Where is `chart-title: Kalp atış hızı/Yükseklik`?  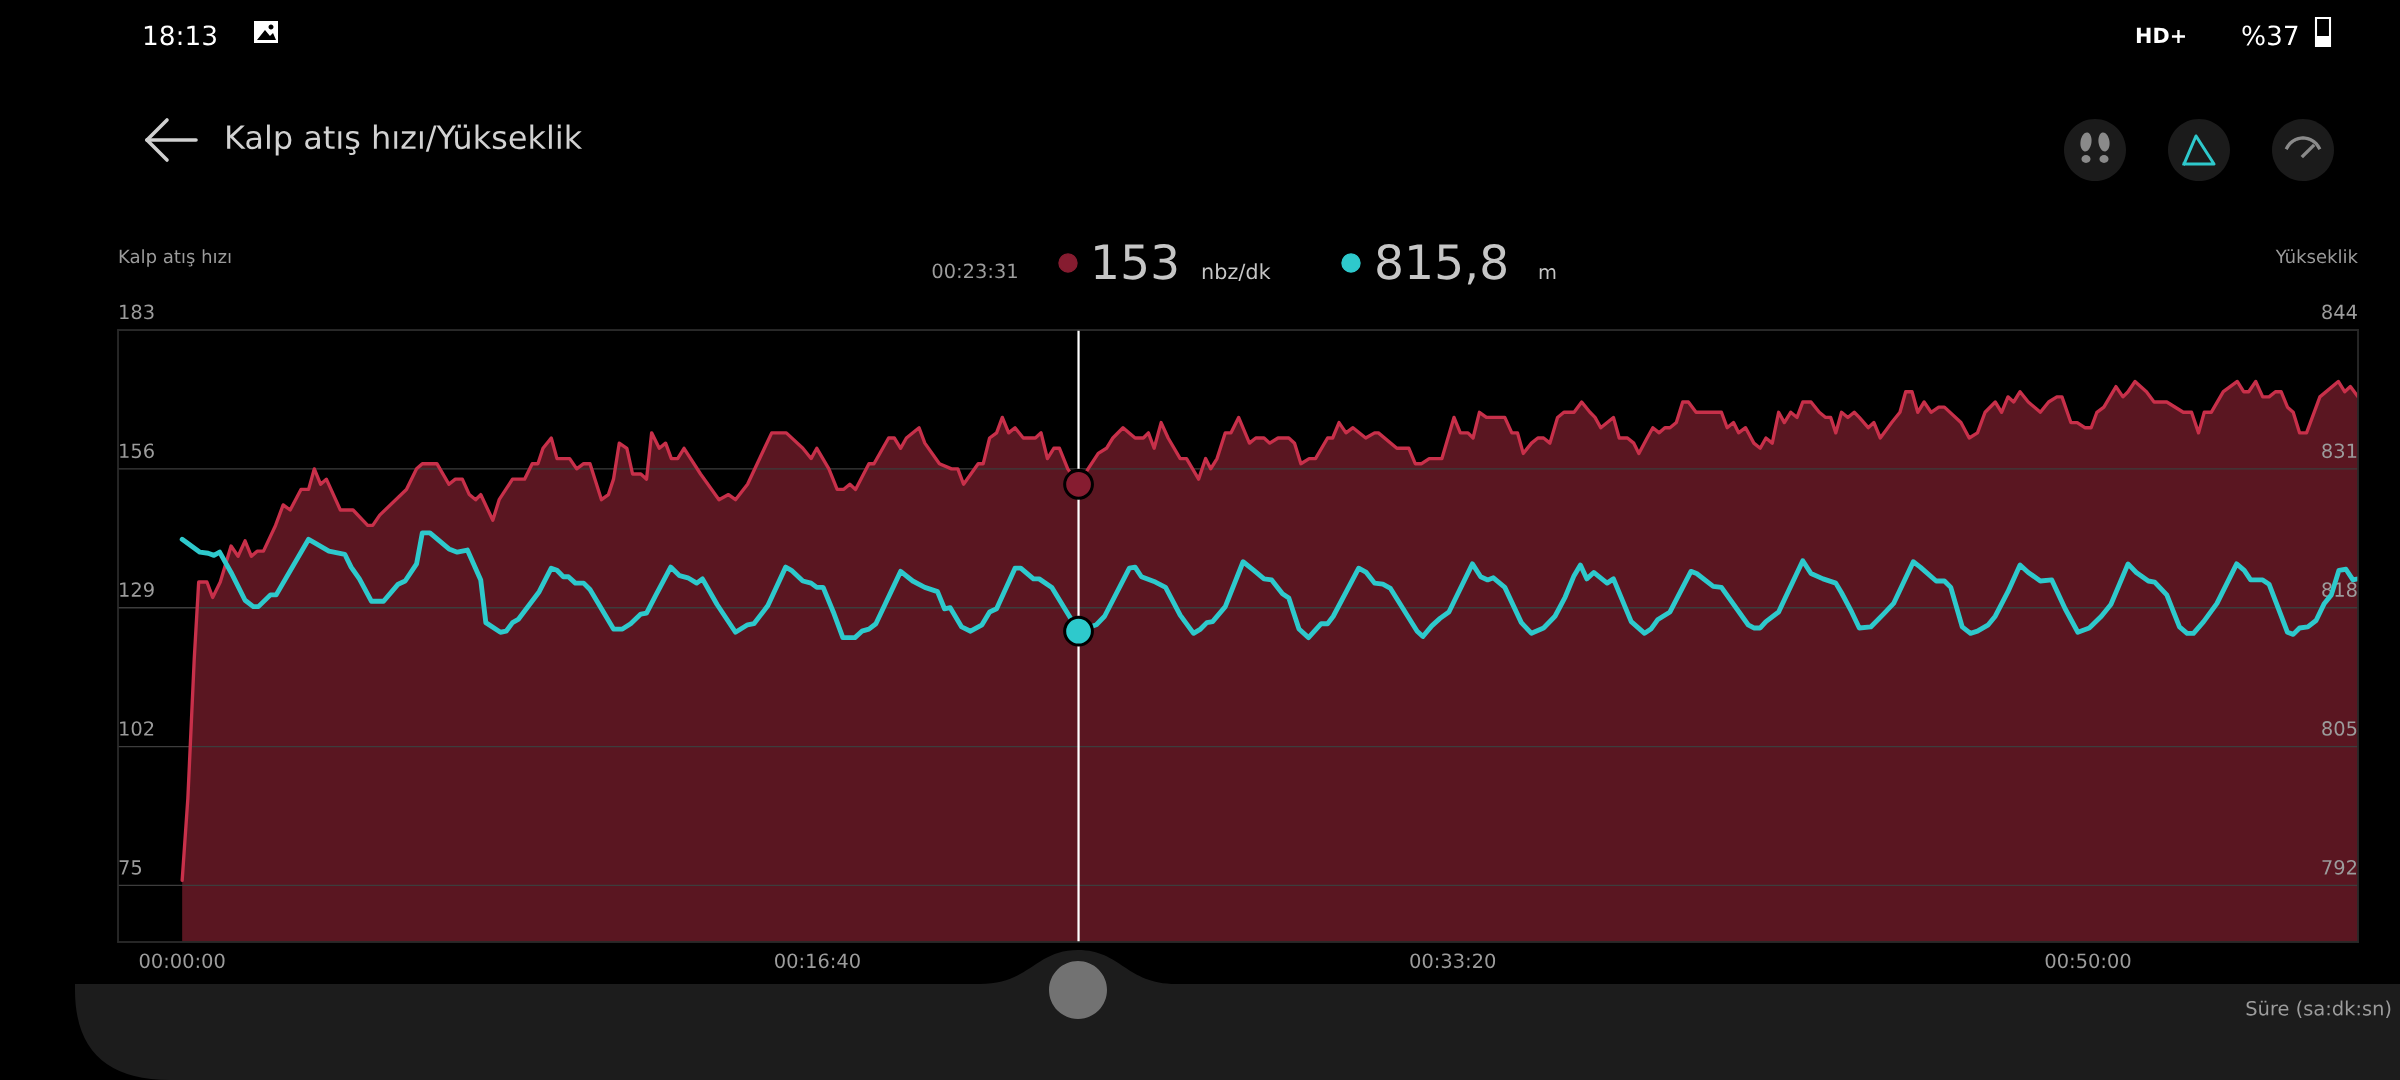 chart-title: Kalp atış hızı/Yükseklik is located at coordinates (405, 140).